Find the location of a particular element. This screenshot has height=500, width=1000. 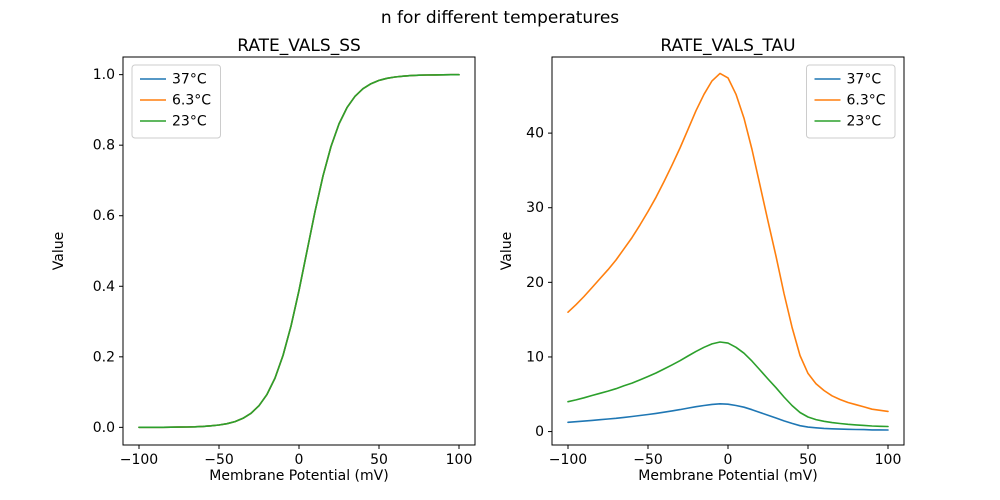

tau-yaxis-label: Value is located at coordinates (507, 251).